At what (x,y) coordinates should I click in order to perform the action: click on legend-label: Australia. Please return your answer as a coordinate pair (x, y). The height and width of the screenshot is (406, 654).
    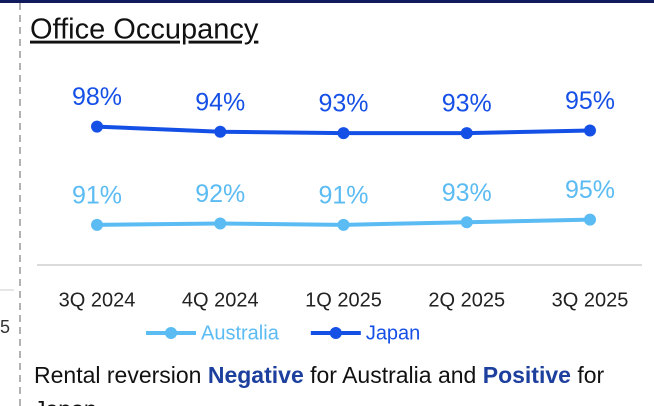
    Looking at the image, I should click on (240, 333).